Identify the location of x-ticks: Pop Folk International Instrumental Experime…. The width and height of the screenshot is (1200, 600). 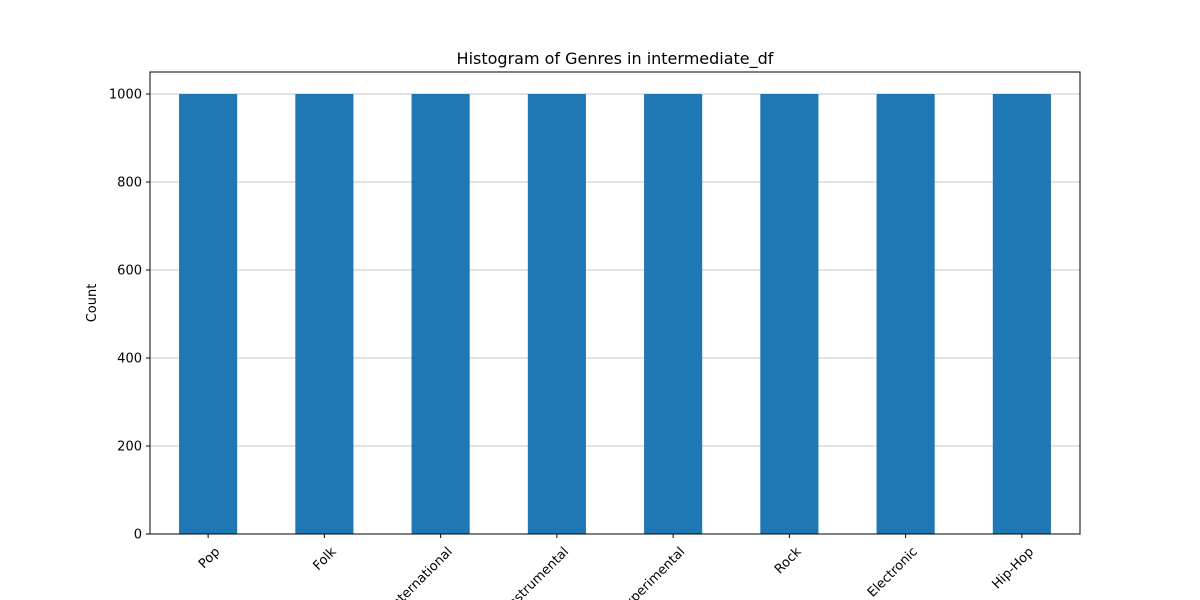
(616, 567).